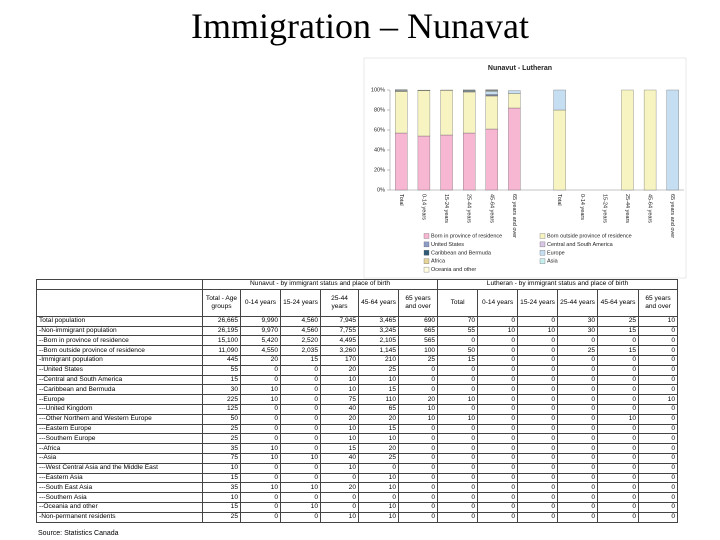 Image resolution: width=720 pixels, height=540 pixels. Describe the element at coordinates (221, 341) in the screenshot. I see `cell: 15,100` at that location.